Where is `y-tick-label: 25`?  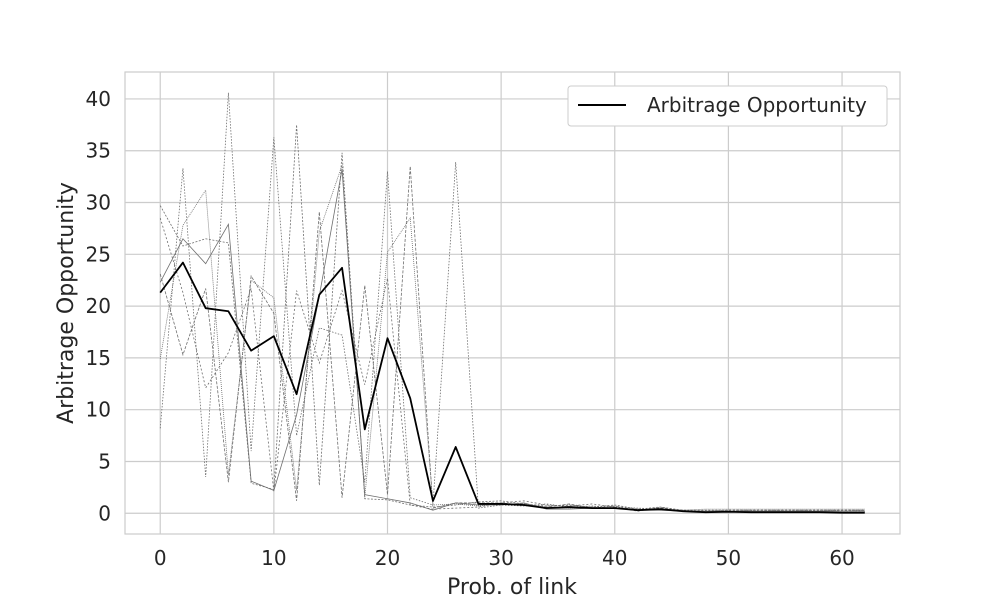 y-tick-label: 25 is located at coordinates (98, 254).